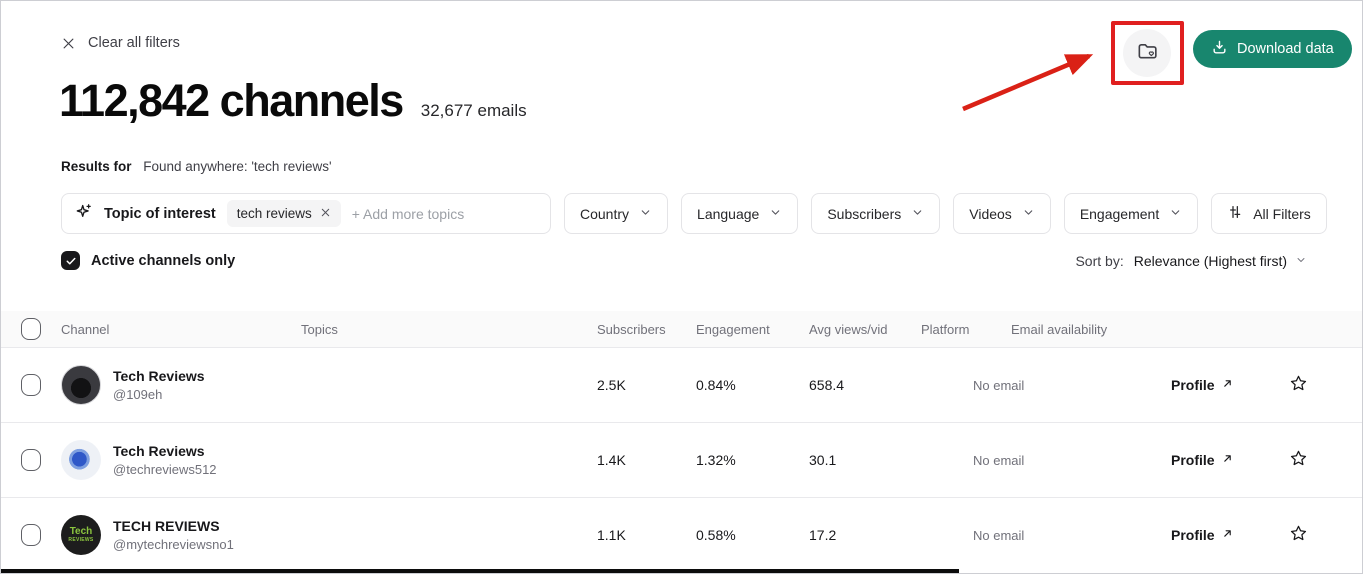 The height and width of the screenshot is (576, 1365). Describe the element at coordinates (319, 329) in the screenshot. I see `header-topics: Topics` at that location.